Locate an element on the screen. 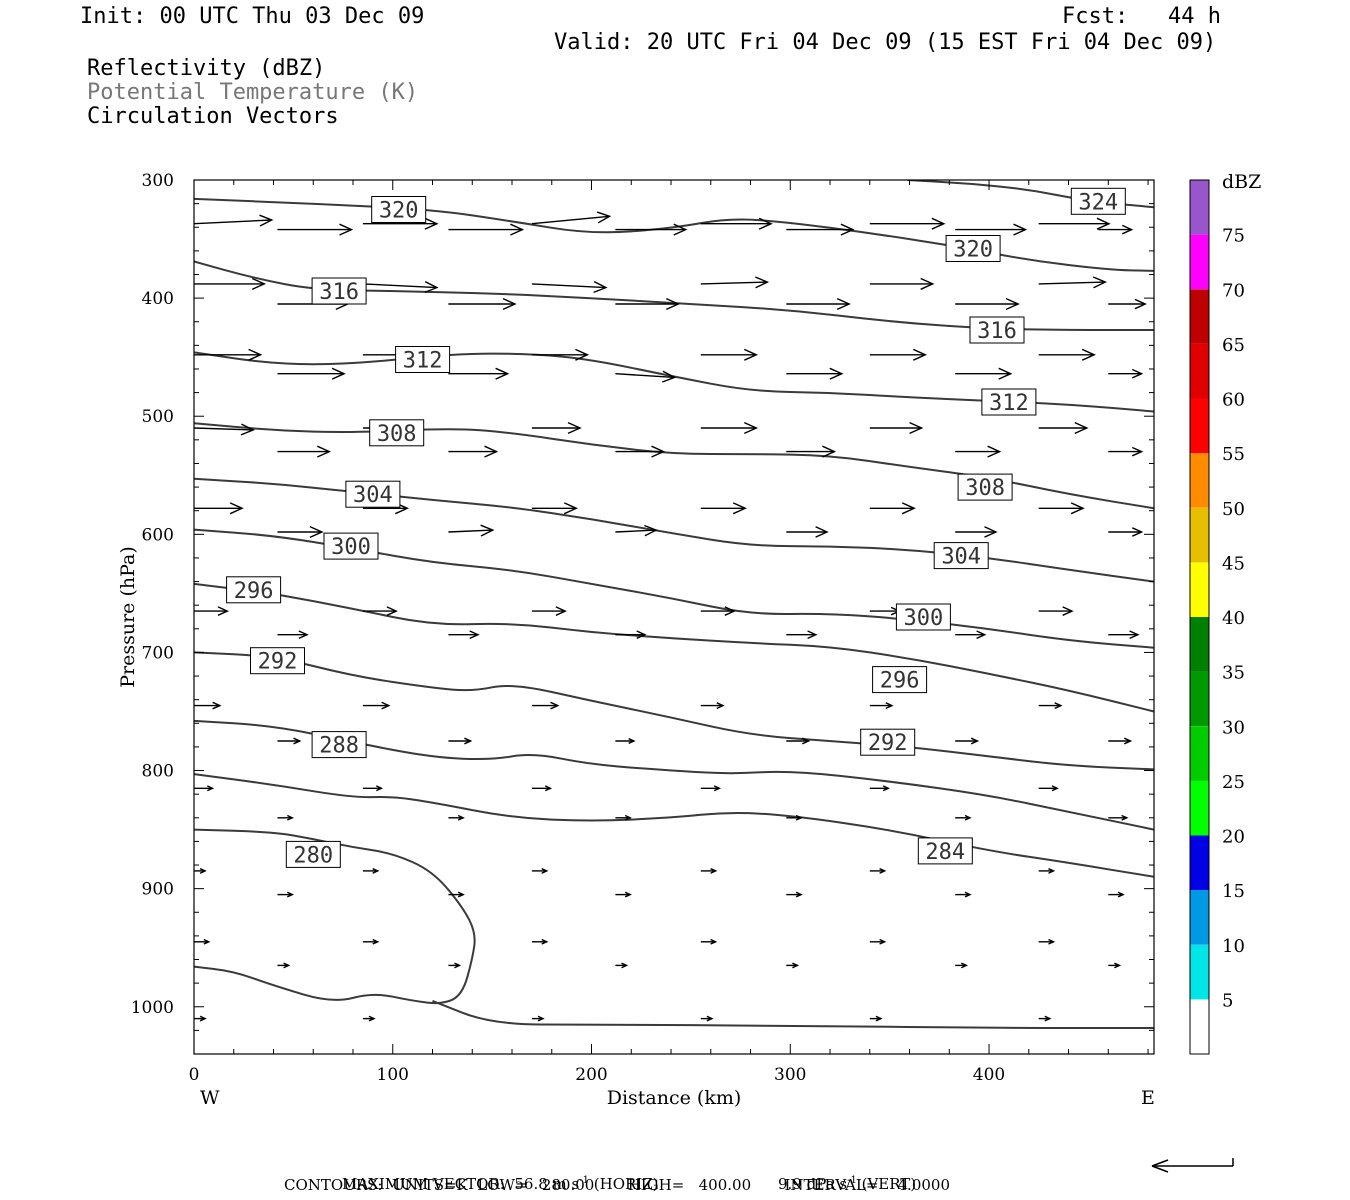 This screenshot has height=1200, width=1350. contour-label: 288 is located at coordinates (339, 746).